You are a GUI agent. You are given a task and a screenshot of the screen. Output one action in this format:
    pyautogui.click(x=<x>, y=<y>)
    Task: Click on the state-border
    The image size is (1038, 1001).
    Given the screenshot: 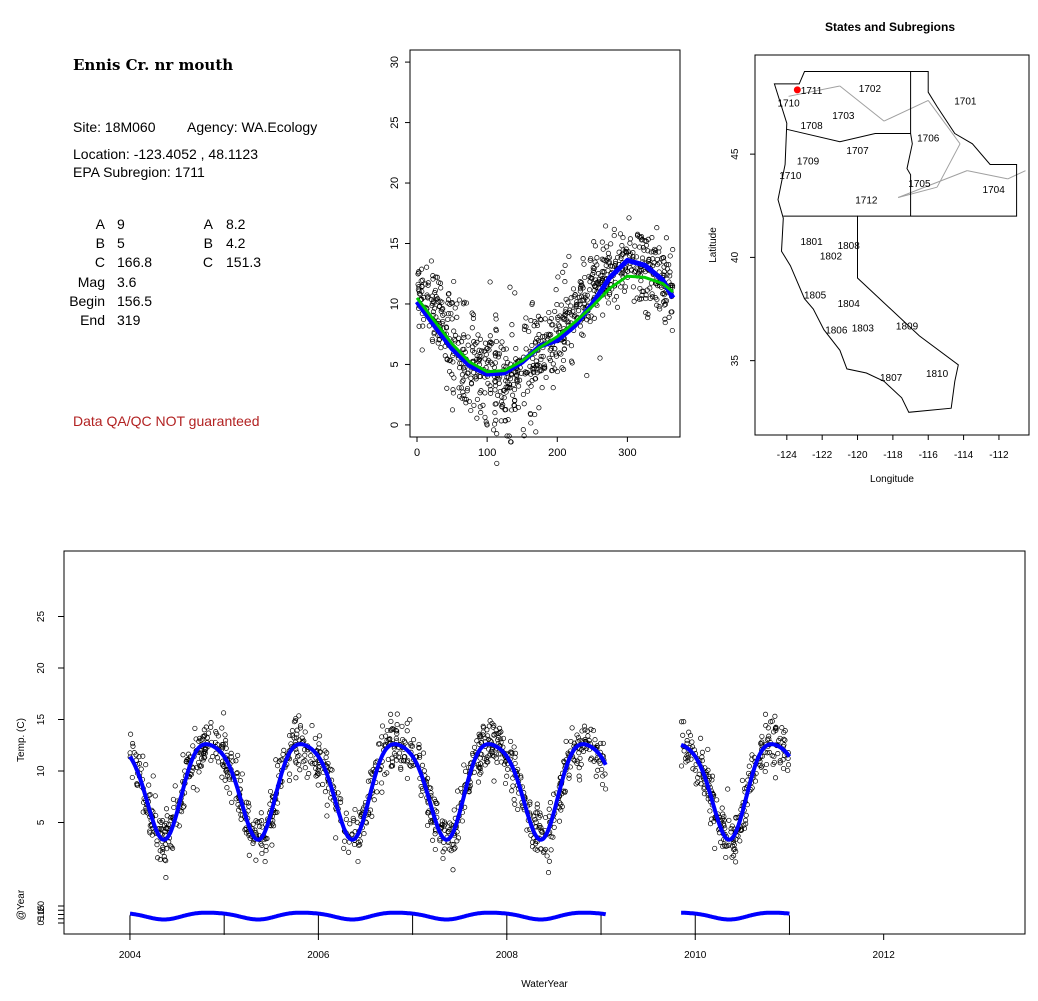 What is the action you would take?
    pyautogui.click(x=848, y=135)
    